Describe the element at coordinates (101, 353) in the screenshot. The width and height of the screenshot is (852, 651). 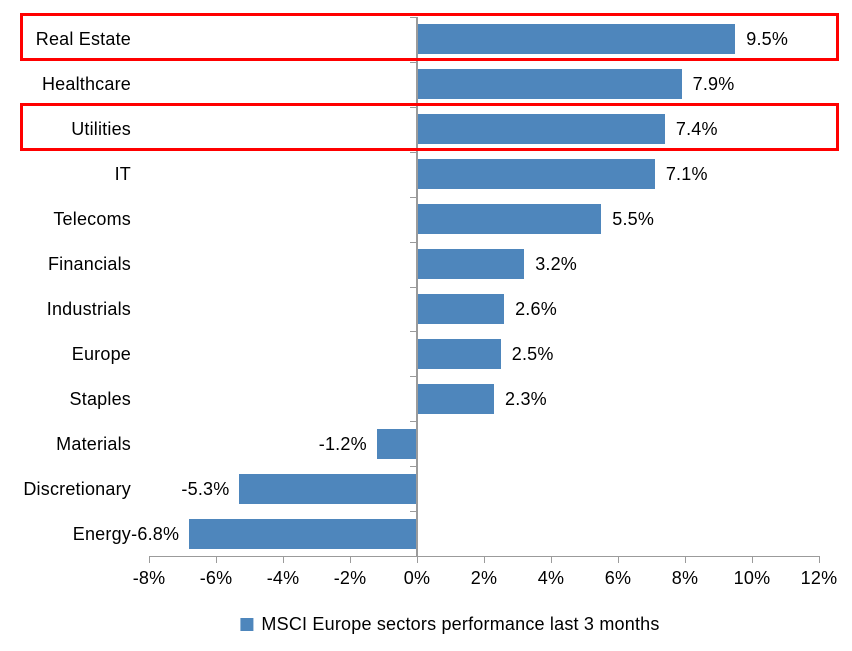
I see `category-label: Europe` at that location.